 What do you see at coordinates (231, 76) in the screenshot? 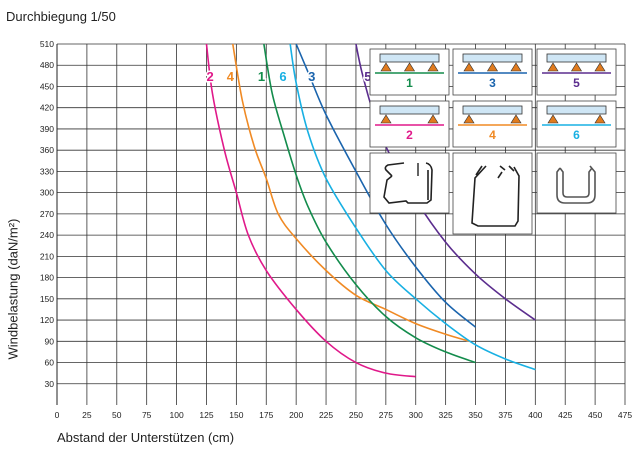
I see `curve-label-4: 4` at bounding box center [231, 76].